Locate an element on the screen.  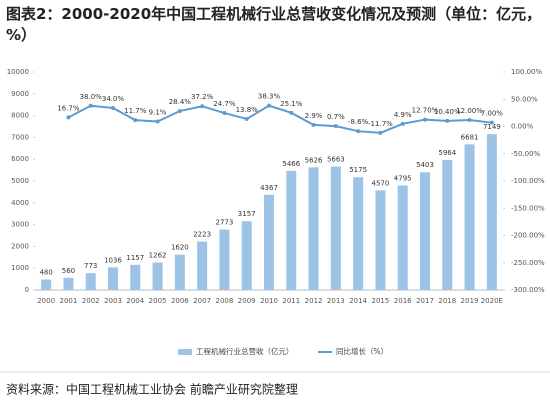
x-tick-label: 2004 is located at coordinates (135, 301).